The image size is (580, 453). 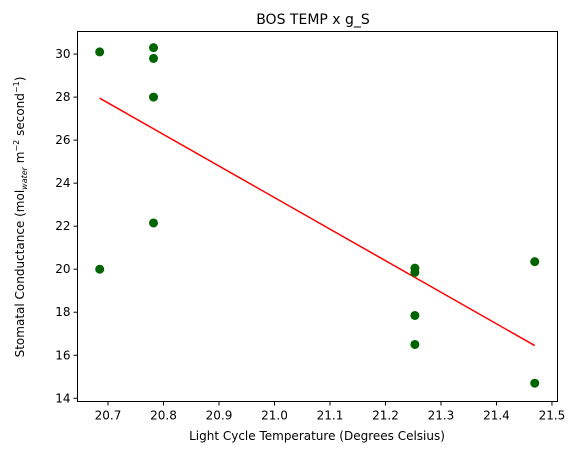 I want to click on y-tick-label: 20, so click(x=62, y=269).